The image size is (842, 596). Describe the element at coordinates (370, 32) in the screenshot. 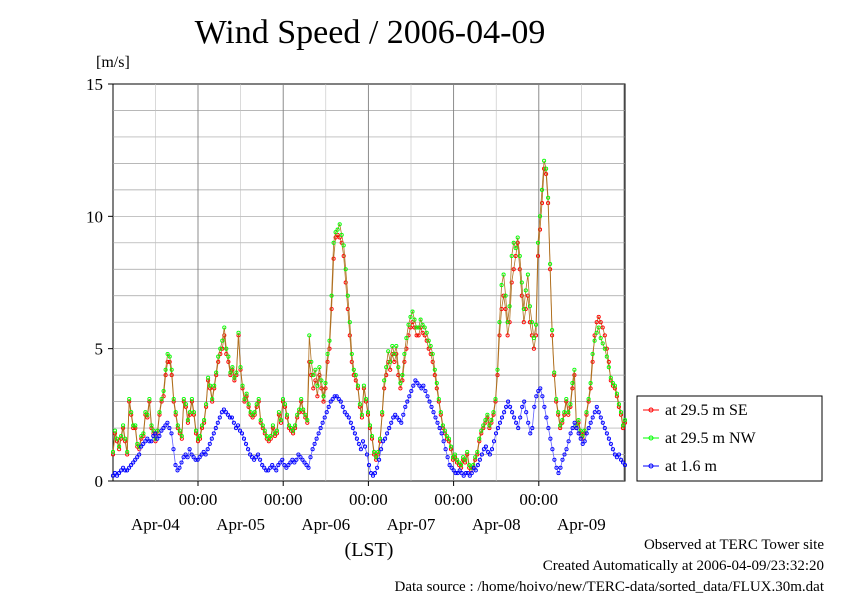

I see `chart-title: Wind Speed / 2006-04-09` at that location.